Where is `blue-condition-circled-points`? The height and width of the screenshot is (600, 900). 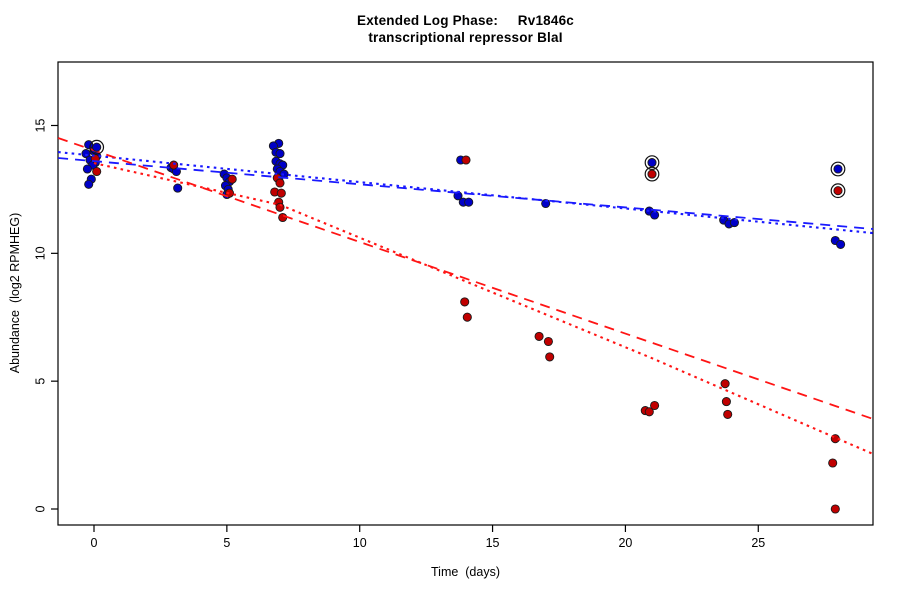
blue-condition-circled-points is located at coordinates (467, 158).